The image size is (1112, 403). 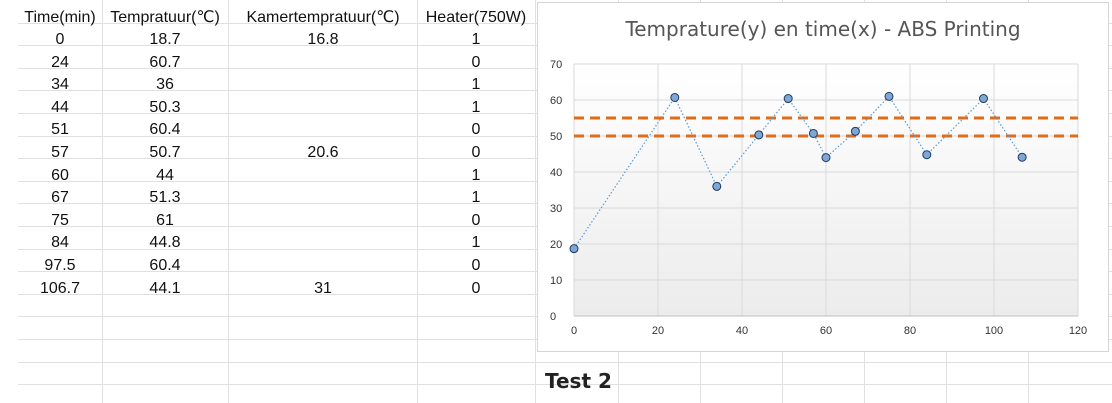 I want to click on column-header: Time(min), so click(x=60, y=17).